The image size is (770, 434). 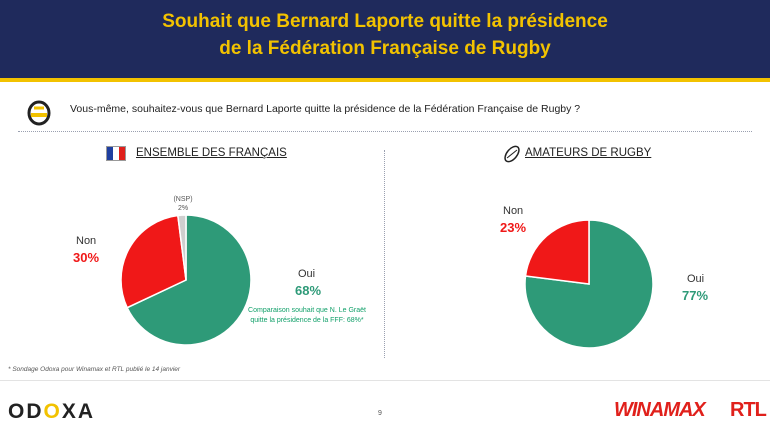 What do you see at coordinates (183, 199) in the screenshot?
I see `nsp-label-text: (NSP)` at bounding box center [183, 199].